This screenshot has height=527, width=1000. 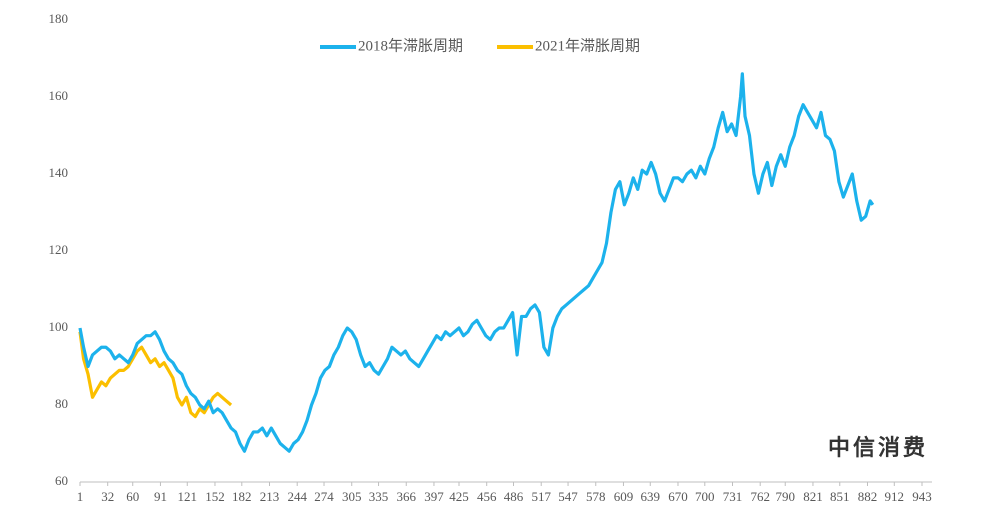 I want to click on x-tick-label: 639, so click(x=651, y=496).